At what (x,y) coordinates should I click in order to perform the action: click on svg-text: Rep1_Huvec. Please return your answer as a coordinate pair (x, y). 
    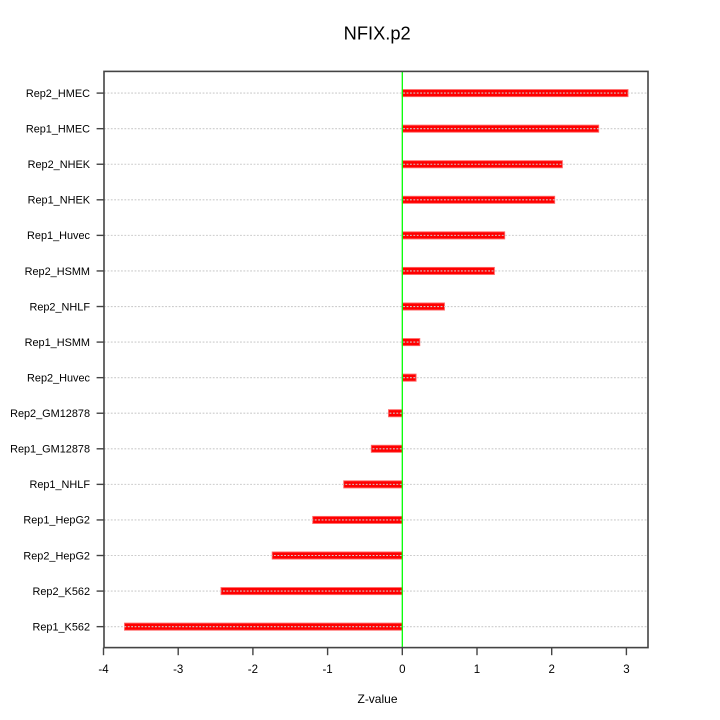
    Looking at the image, I should click on (59, 236).